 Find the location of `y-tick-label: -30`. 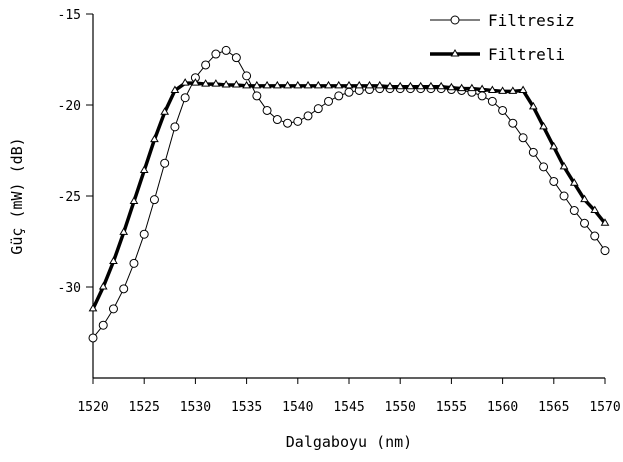

y-tick-label: -30 is located at coordinates (69, 288).